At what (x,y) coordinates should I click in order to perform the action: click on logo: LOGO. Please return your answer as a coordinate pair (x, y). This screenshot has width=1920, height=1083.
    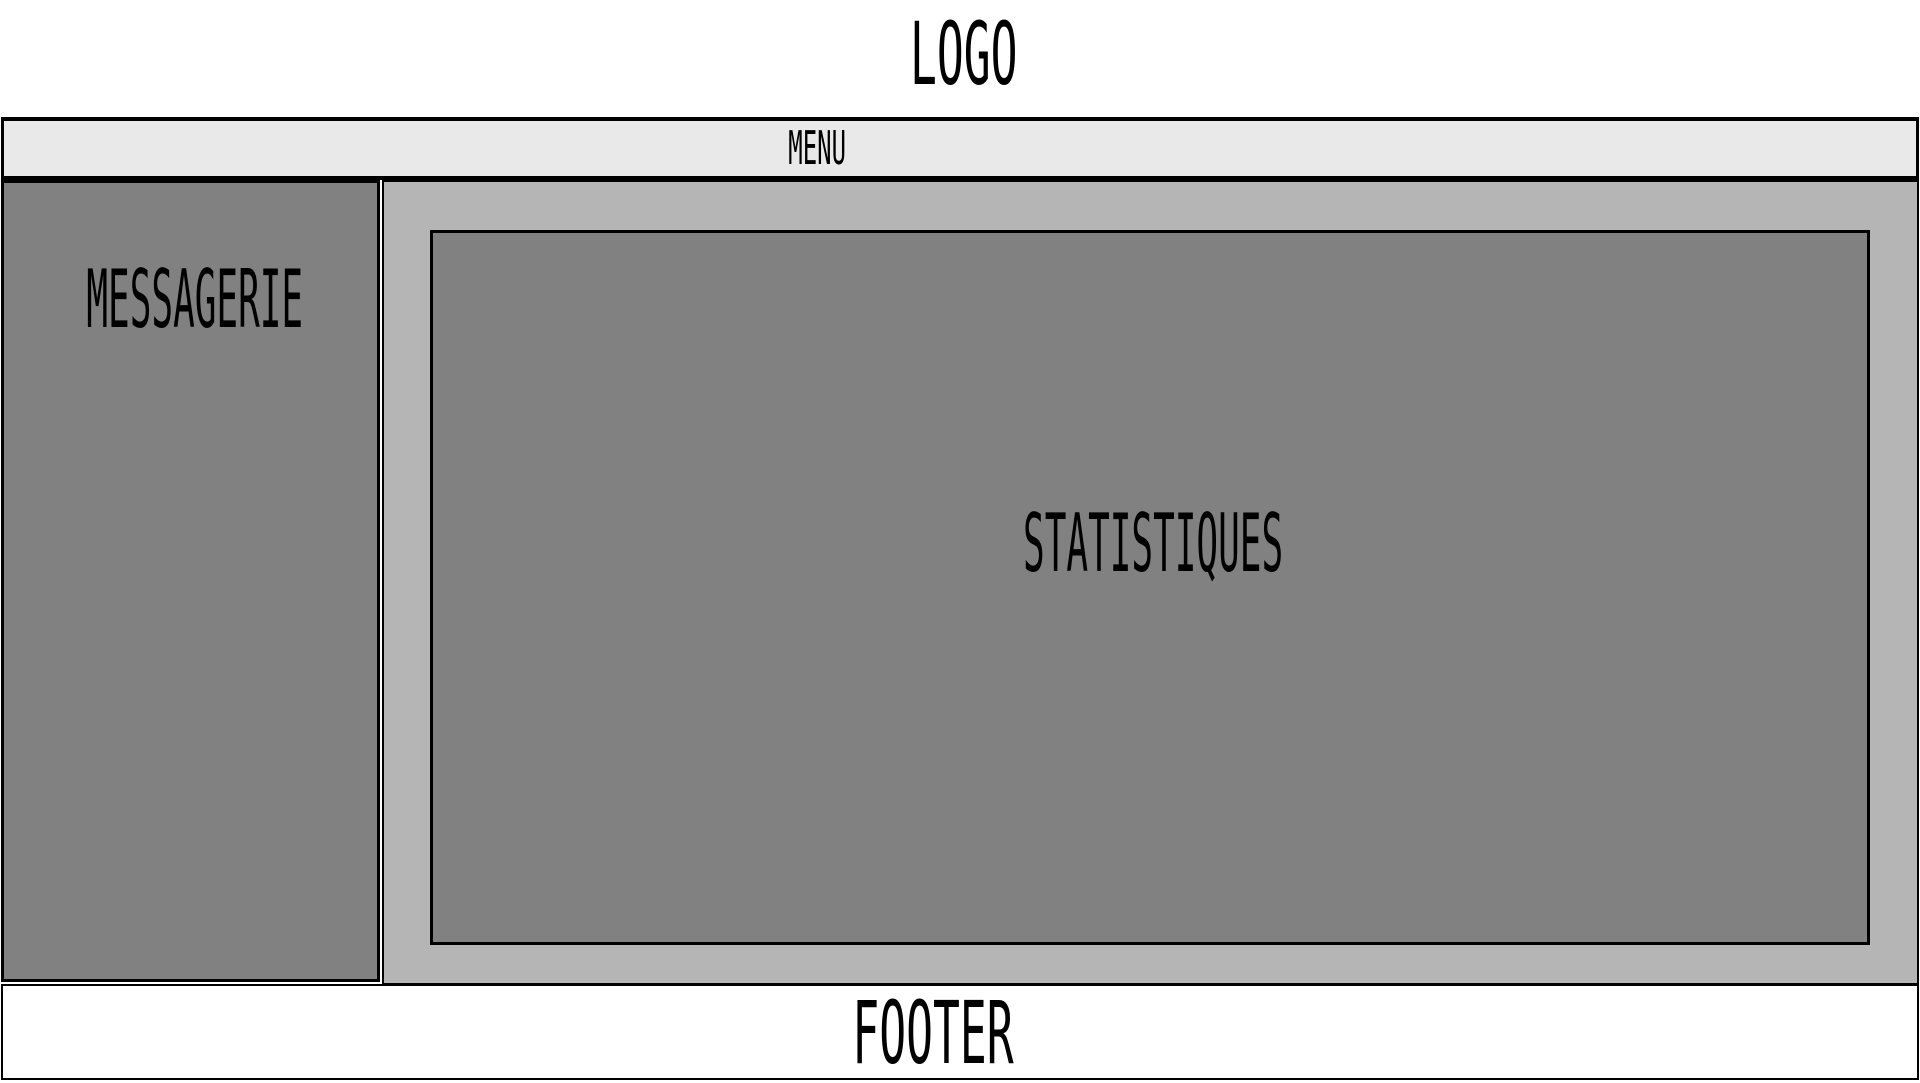
    Looking at the image, I should click on (964, 54).